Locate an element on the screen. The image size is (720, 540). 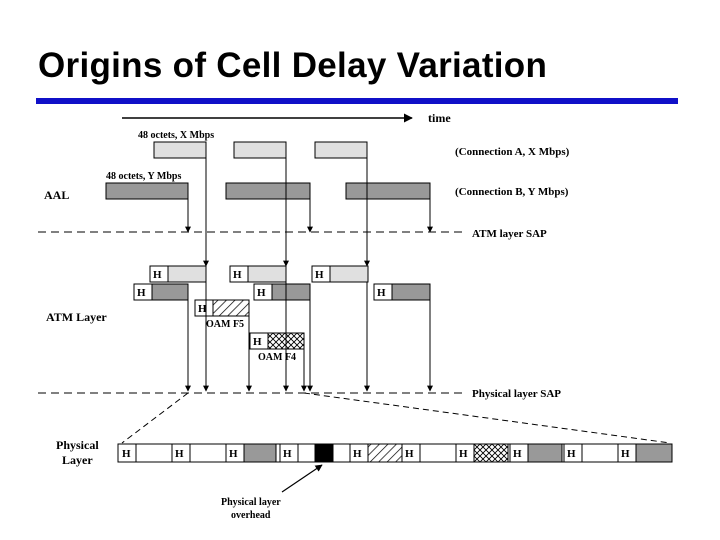
slide-title: Origins of Cell Delay Variation is located at coordinates (293, 65).